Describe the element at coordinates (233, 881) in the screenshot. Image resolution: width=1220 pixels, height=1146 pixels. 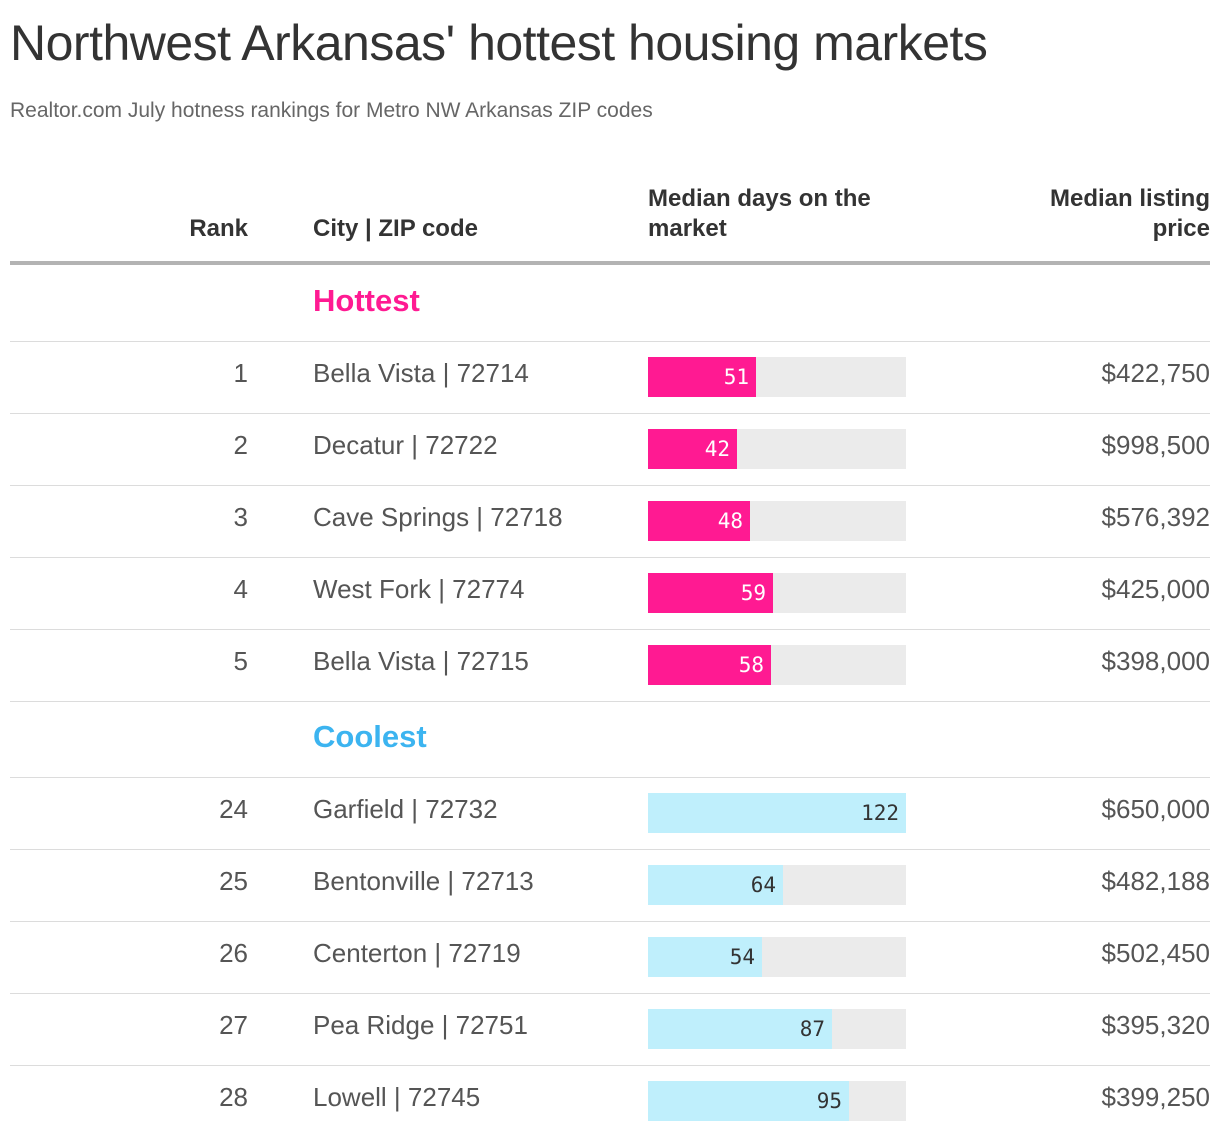
I see `rank-cell: 25` at that location.